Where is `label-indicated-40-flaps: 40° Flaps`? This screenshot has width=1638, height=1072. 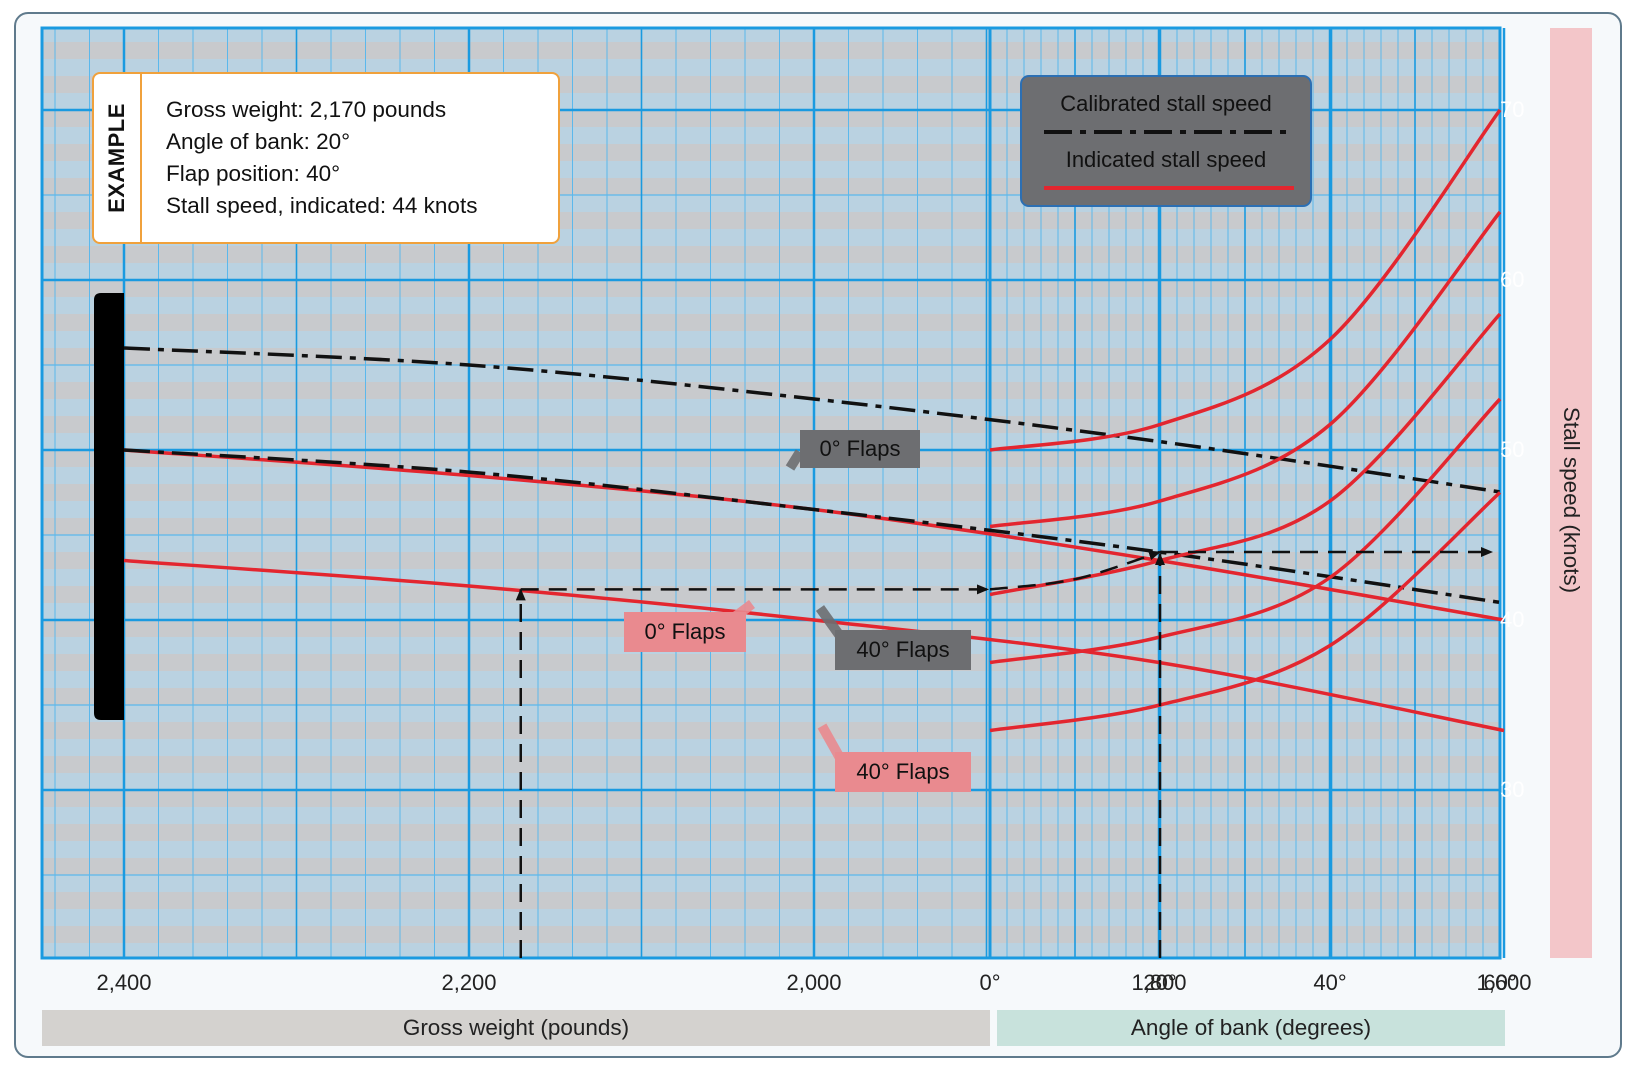 label-indicated-40-flaps: 40° Flaps is located at coordinates (903, 772).